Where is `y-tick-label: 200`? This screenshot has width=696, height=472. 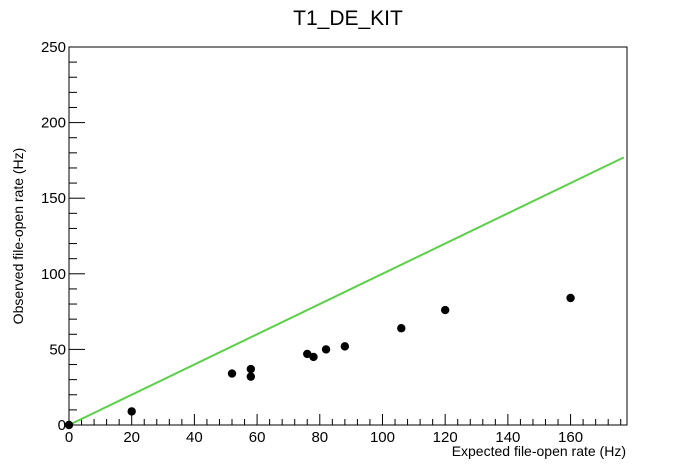
y-tick-label: 200 is located at coordinates (53, 123).